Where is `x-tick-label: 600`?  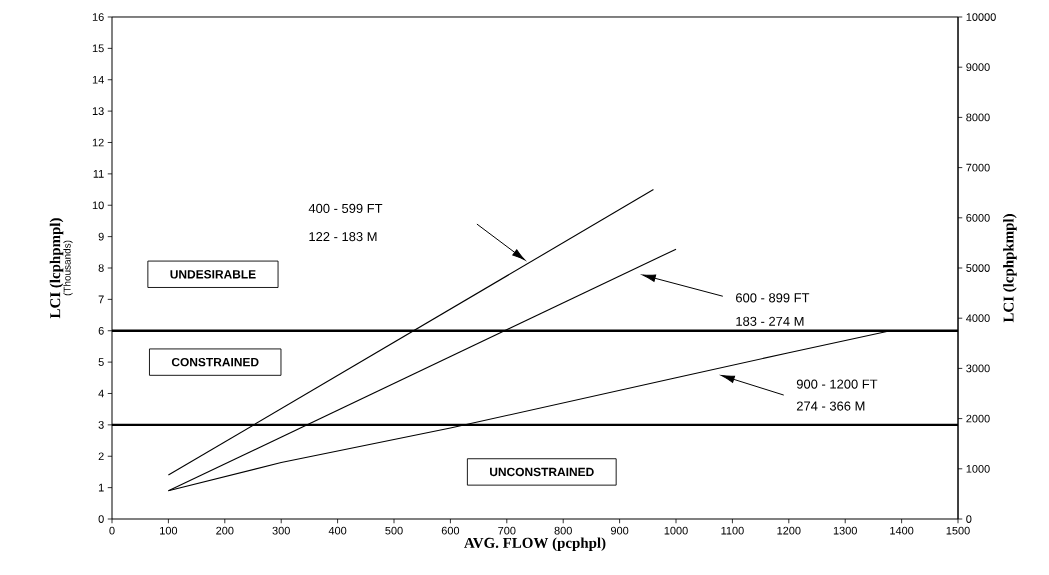
x-tick-label: 600 is located at coordinates (450, 530).